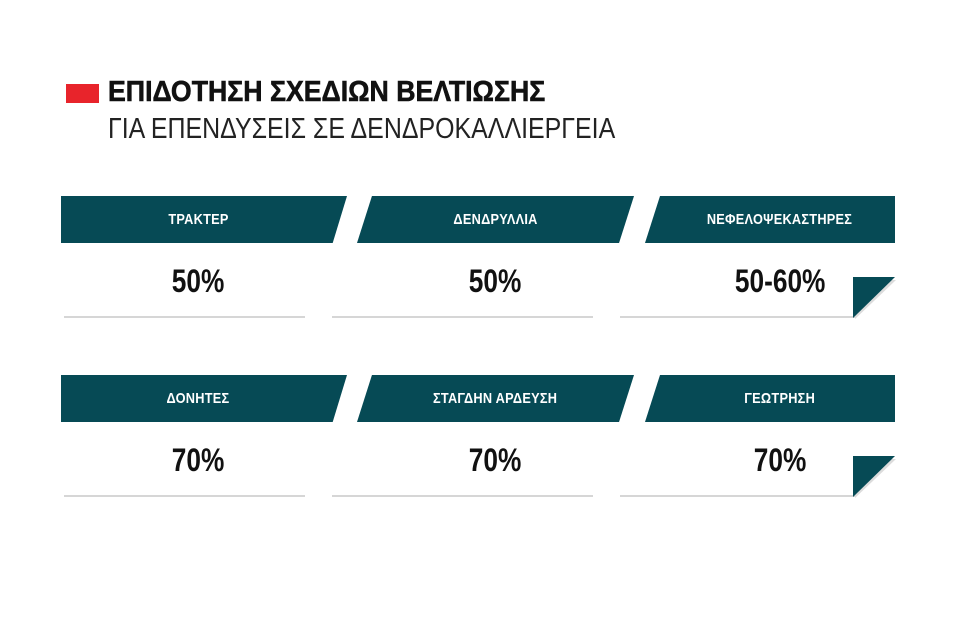  Describe the element at coordinates (204, 219) in the screenshot. I see `category-header-tractor: ΤΡΑΚΤΕΡ` at that location.